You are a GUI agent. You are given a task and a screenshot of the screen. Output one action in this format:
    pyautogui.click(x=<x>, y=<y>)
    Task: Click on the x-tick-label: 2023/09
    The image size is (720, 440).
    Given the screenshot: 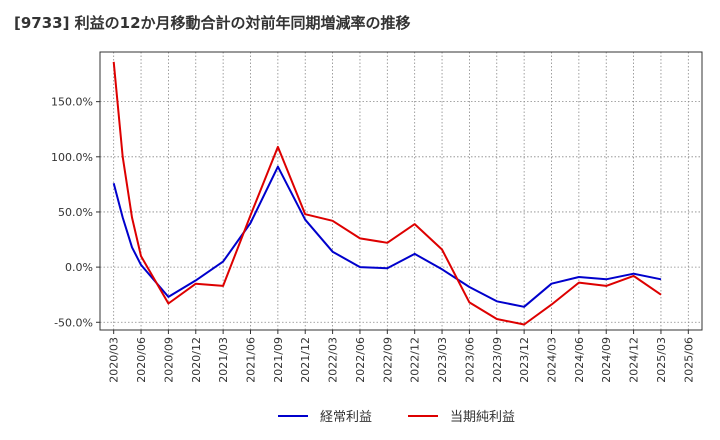 What is the action you would take?
    pyautogui.click(x=497, y=360)
    